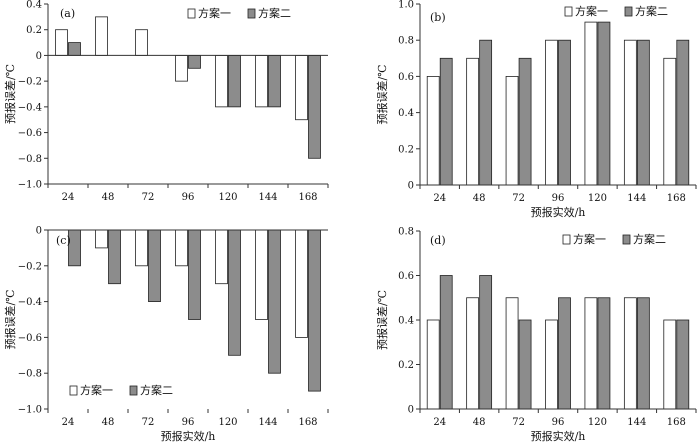 This screenshot has width=700, height=444. I want to click on y-tick-label: 0.8, so click(406, 41).